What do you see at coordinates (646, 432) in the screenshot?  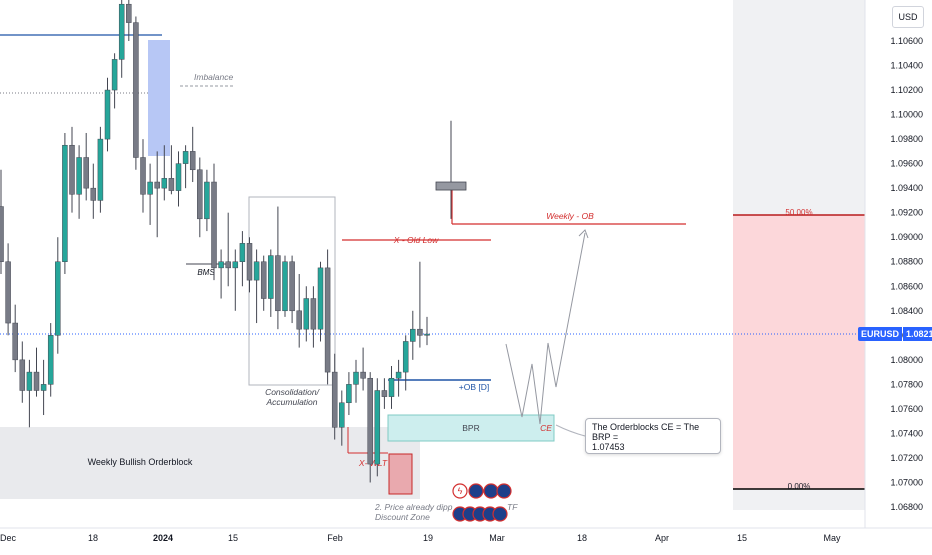 I see `note-line-1: The Orderblocks CE = The BRP =` at bounding box center [646, 432].